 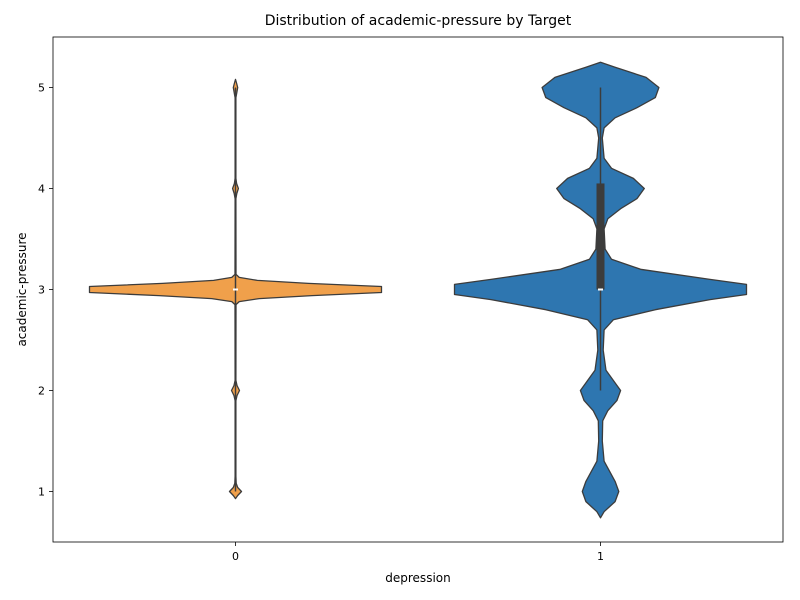 I want to click on y-tick-label: 4, so click(x=41, y=189).